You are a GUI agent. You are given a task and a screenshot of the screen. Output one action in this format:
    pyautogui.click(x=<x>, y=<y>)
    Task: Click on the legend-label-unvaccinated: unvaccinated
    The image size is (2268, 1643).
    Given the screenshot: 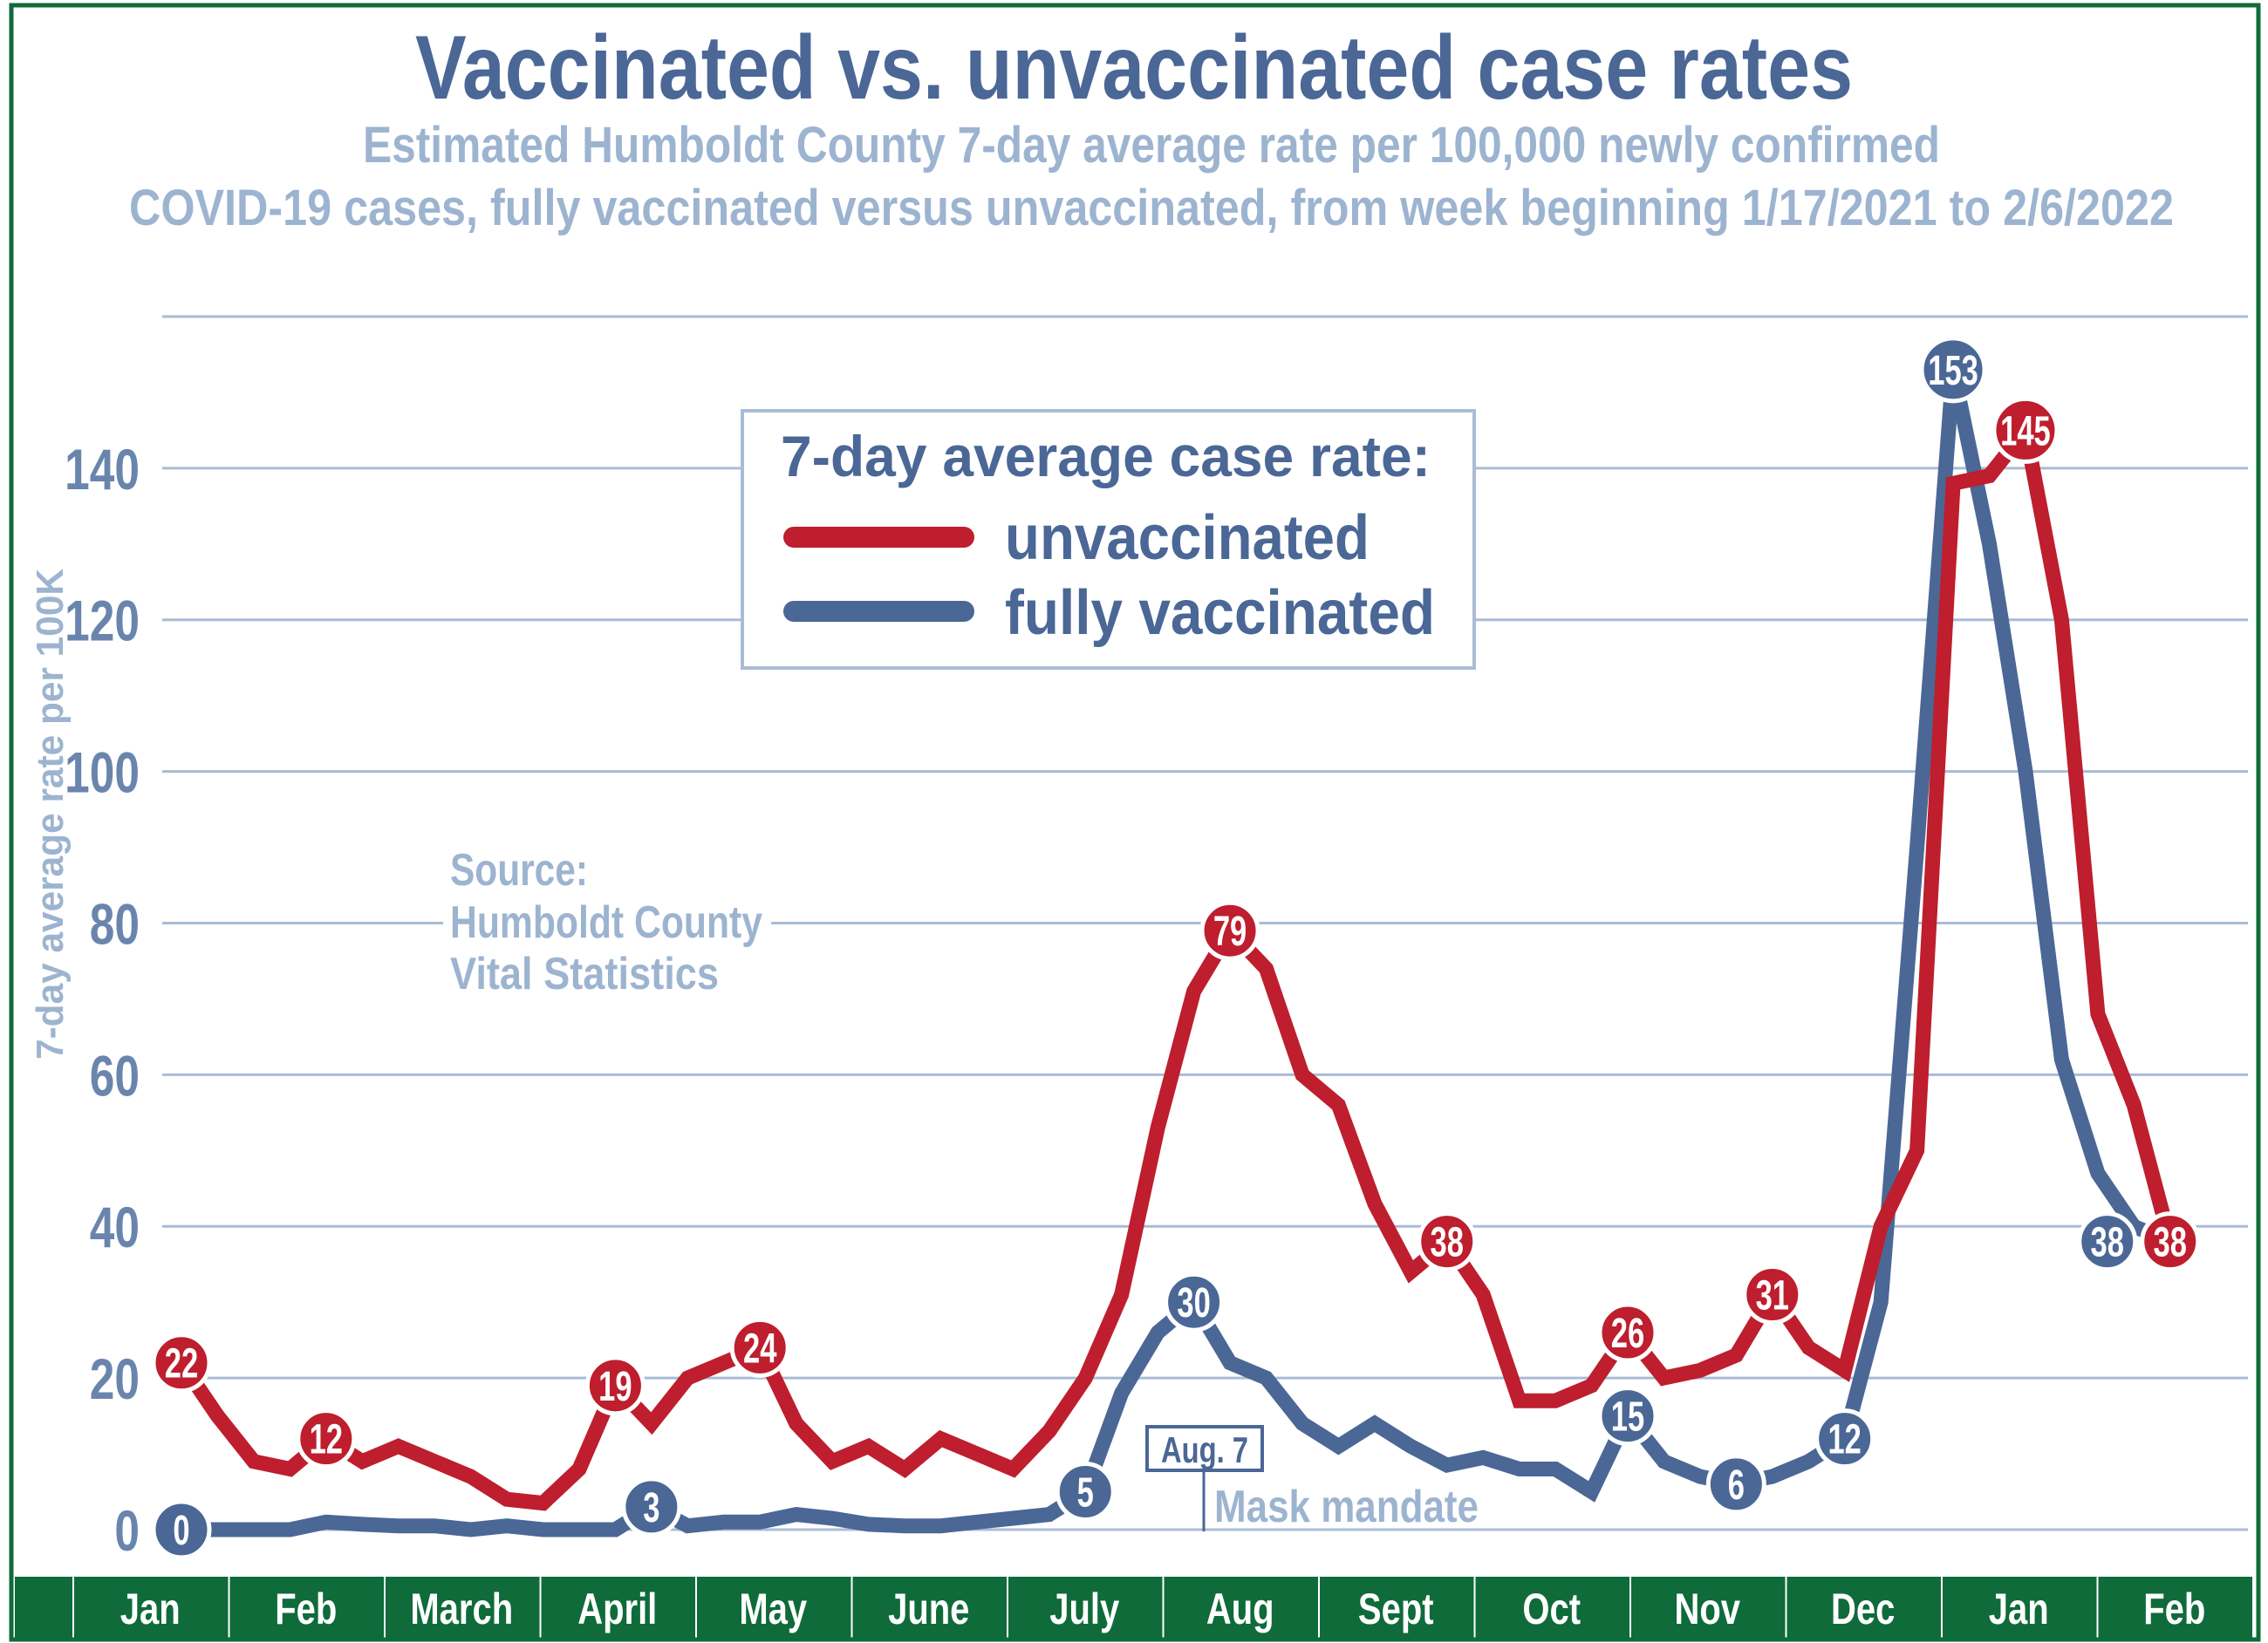 What is the action you would take?
    pyautogui.click(x=1188, y=538)
    